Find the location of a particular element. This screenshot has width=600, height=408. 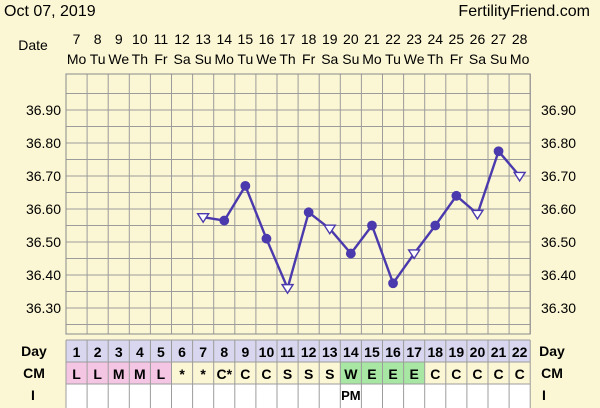

y-tick-label-left: 36.70 is located at coordinates (43, 176).